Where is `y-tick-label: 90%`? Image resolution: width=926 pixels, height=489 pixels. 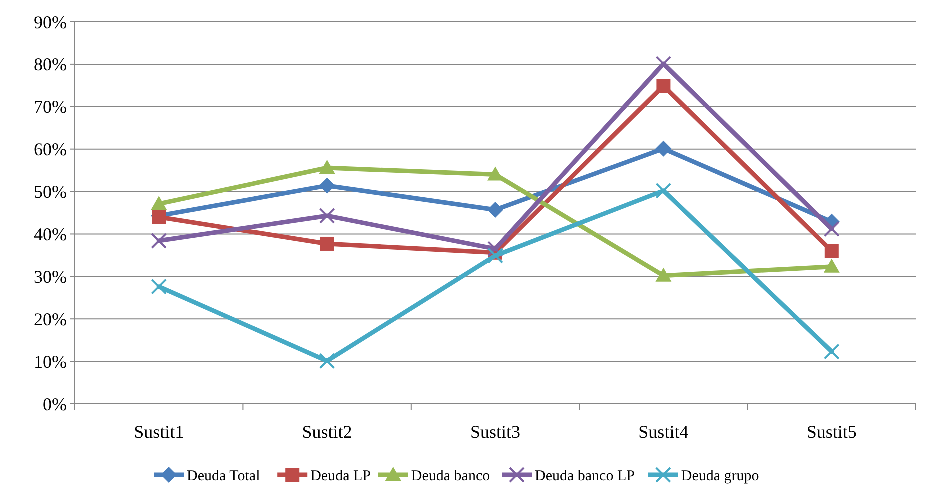
y-tick-label: 90% is located at coordinates (50, 22).